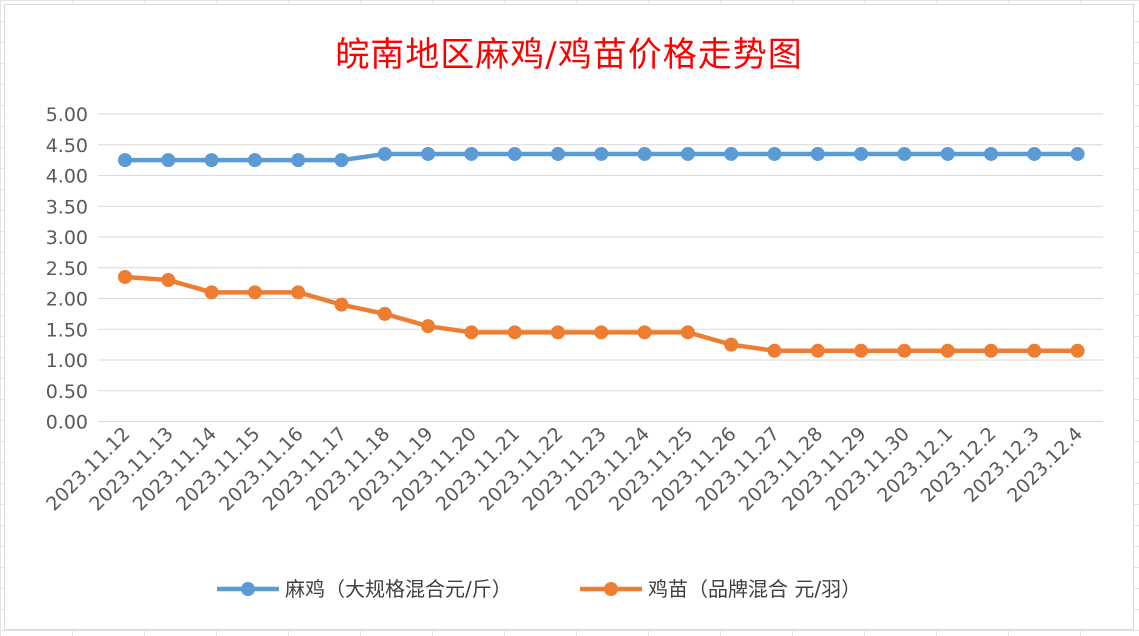  I want to click on legend-label: 麻鸡（大规格混合元/斤）, so click(398, 589).